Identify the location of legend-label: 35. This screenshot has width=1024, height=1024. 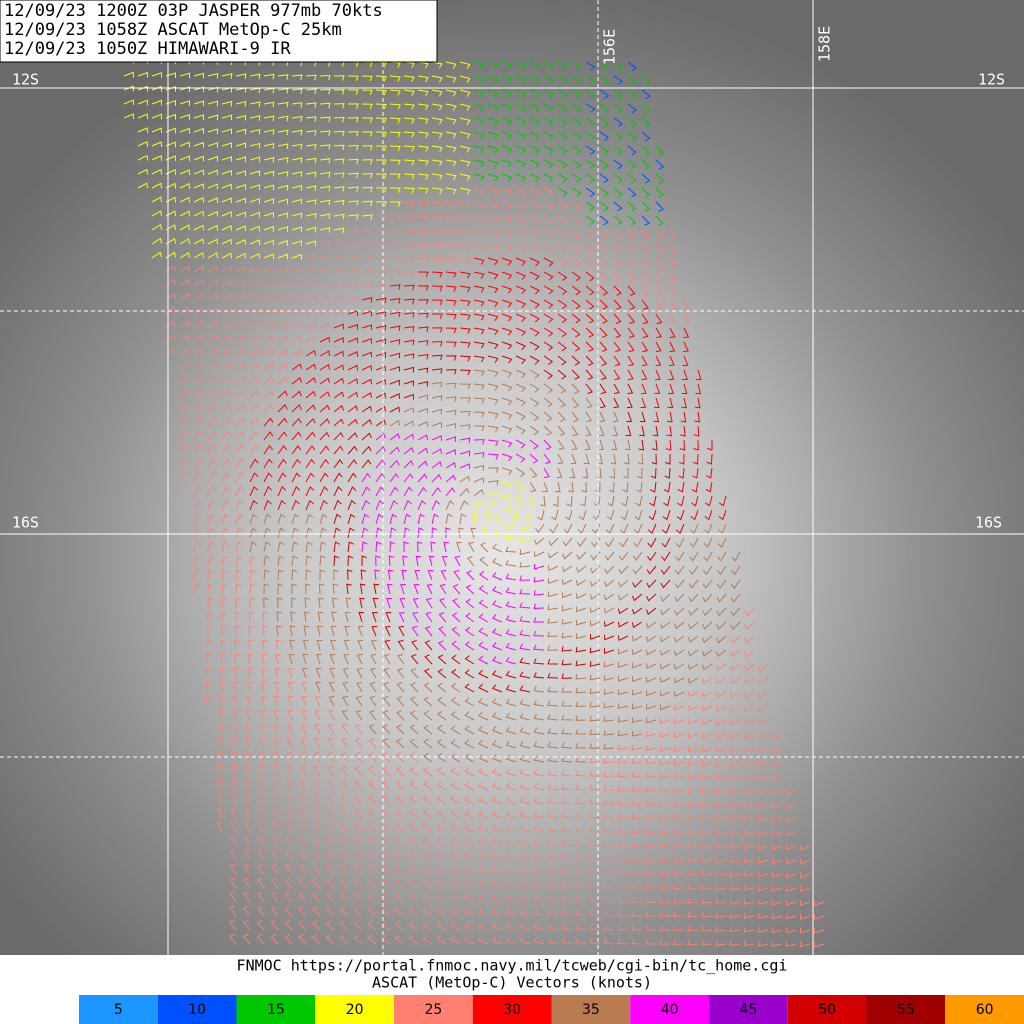
(591, 1010).